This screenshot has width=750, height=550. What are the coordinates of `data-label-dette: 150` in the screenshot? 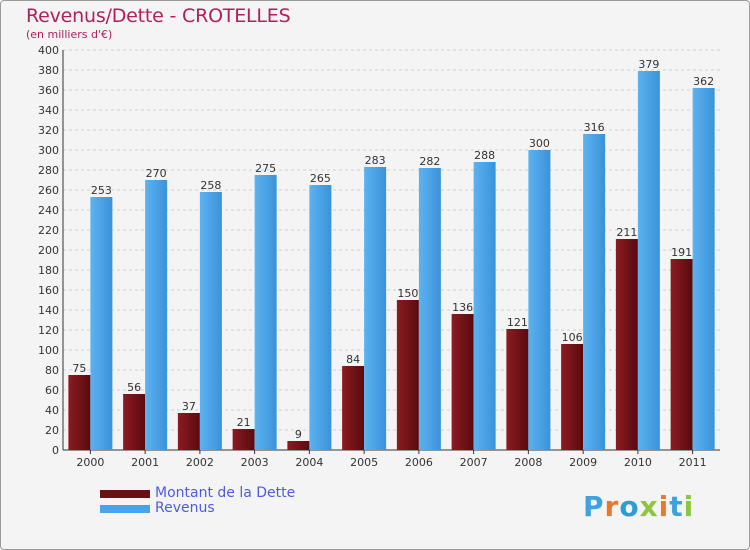 It's located at (407, 293).